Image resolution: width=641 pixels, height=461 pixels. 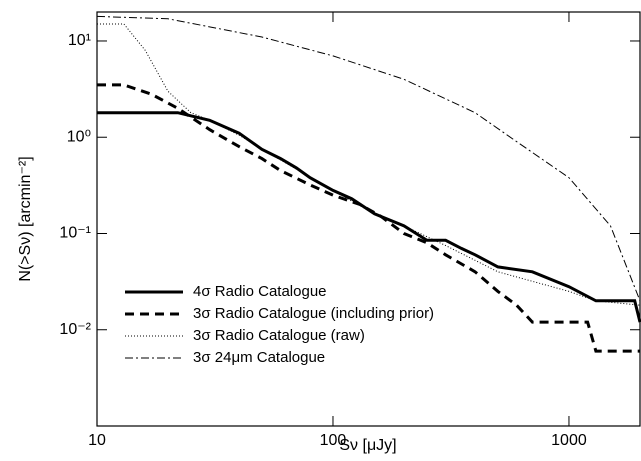 I want to click on x-tick-label: 100, so click(x=333, y=440).